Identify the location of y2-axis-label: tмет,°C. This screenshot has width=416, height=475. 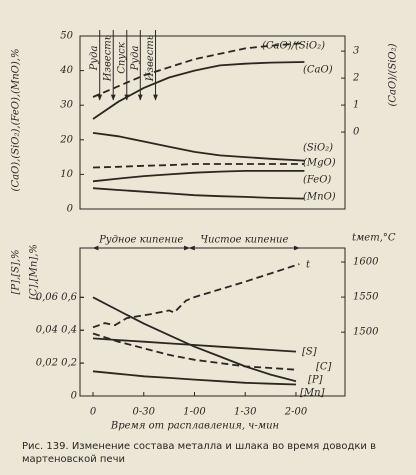
(374, 238).